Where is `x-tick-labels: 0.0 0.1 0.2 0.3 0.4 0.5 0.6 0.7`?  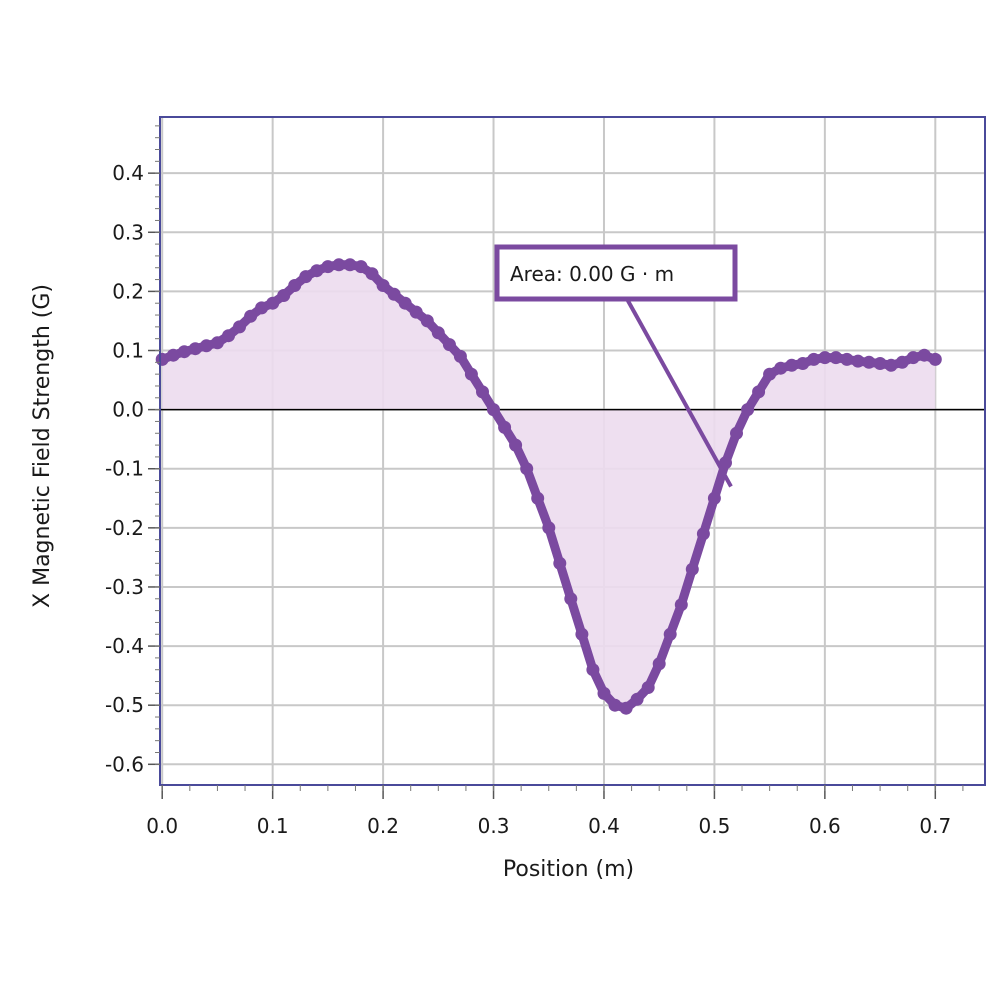 x-tick-labels: 0.0 0.1 0.2 0.3 0.4 0.5 0.6 0.7 is located at coordinates (548, 826).